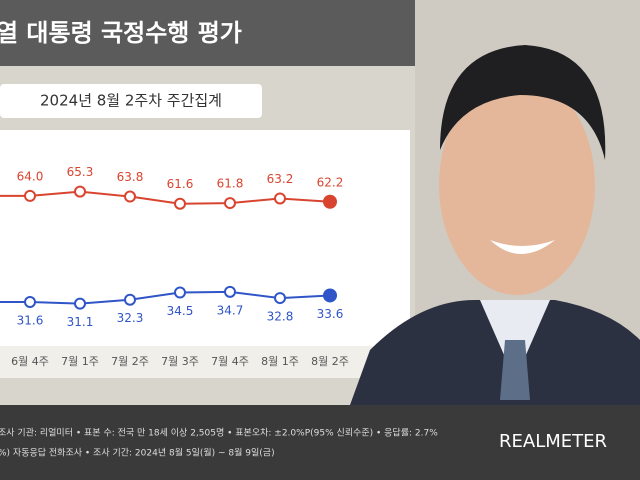  What do you see at coordinates (80, 322) in the screenshot?
I see `data-label: 31.1` at bounding box center [80, 322].